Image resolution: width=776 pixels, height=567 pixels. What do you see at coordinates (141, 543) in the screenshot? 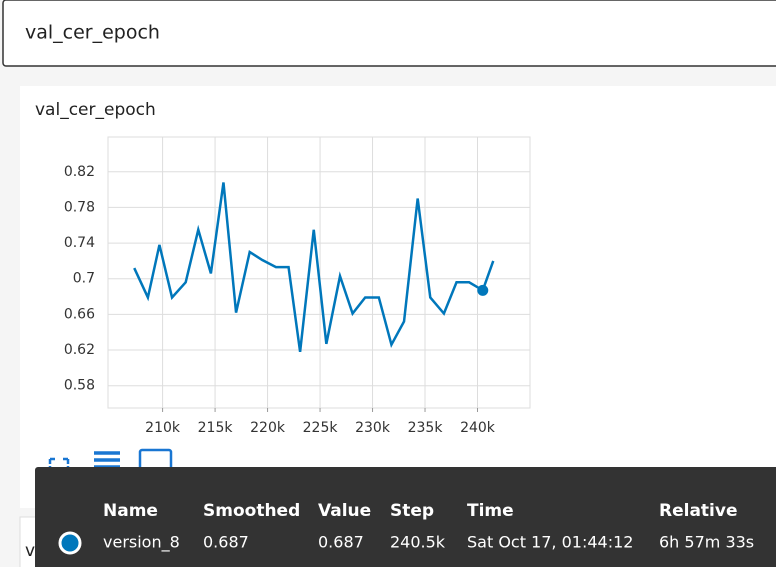
I see `tooltip-cell: version_8` at bounding box center [141, 543].